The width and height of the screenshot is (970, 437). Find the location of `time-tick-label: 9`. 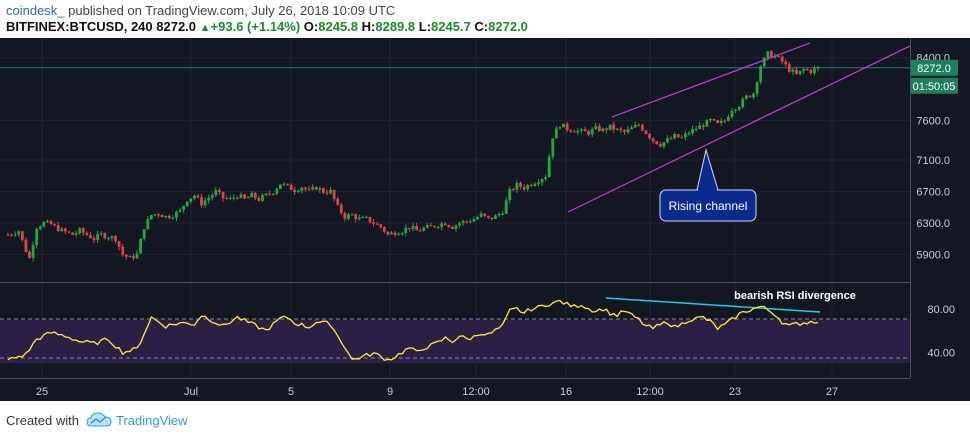

time-tick-label: 9 is located at coordinates (390, 392).